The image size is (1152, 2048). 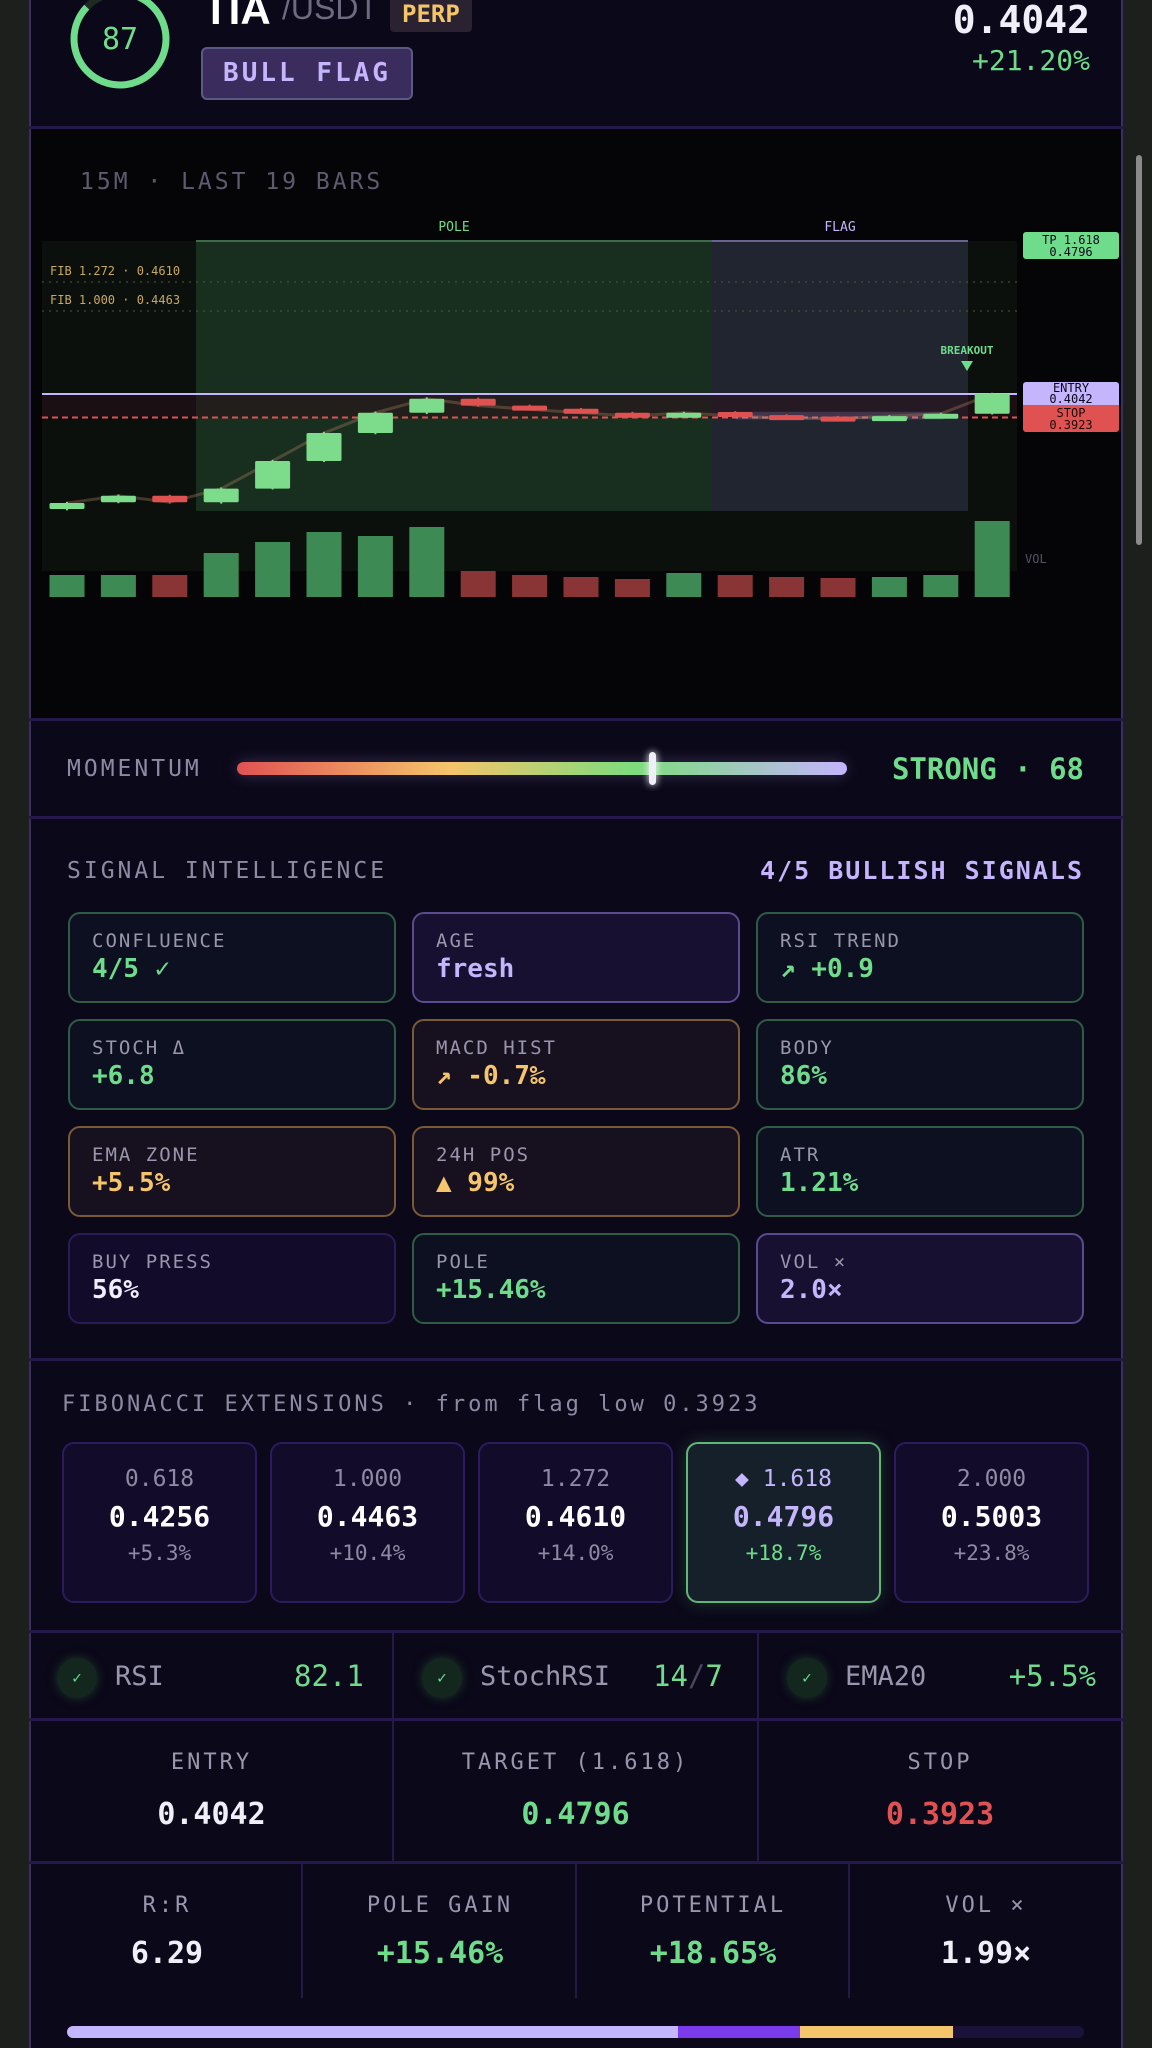 What do you see at coordinates (652, 768) in the screenshot?
I see `momentum-thumb` at bounding box center [652, 768].